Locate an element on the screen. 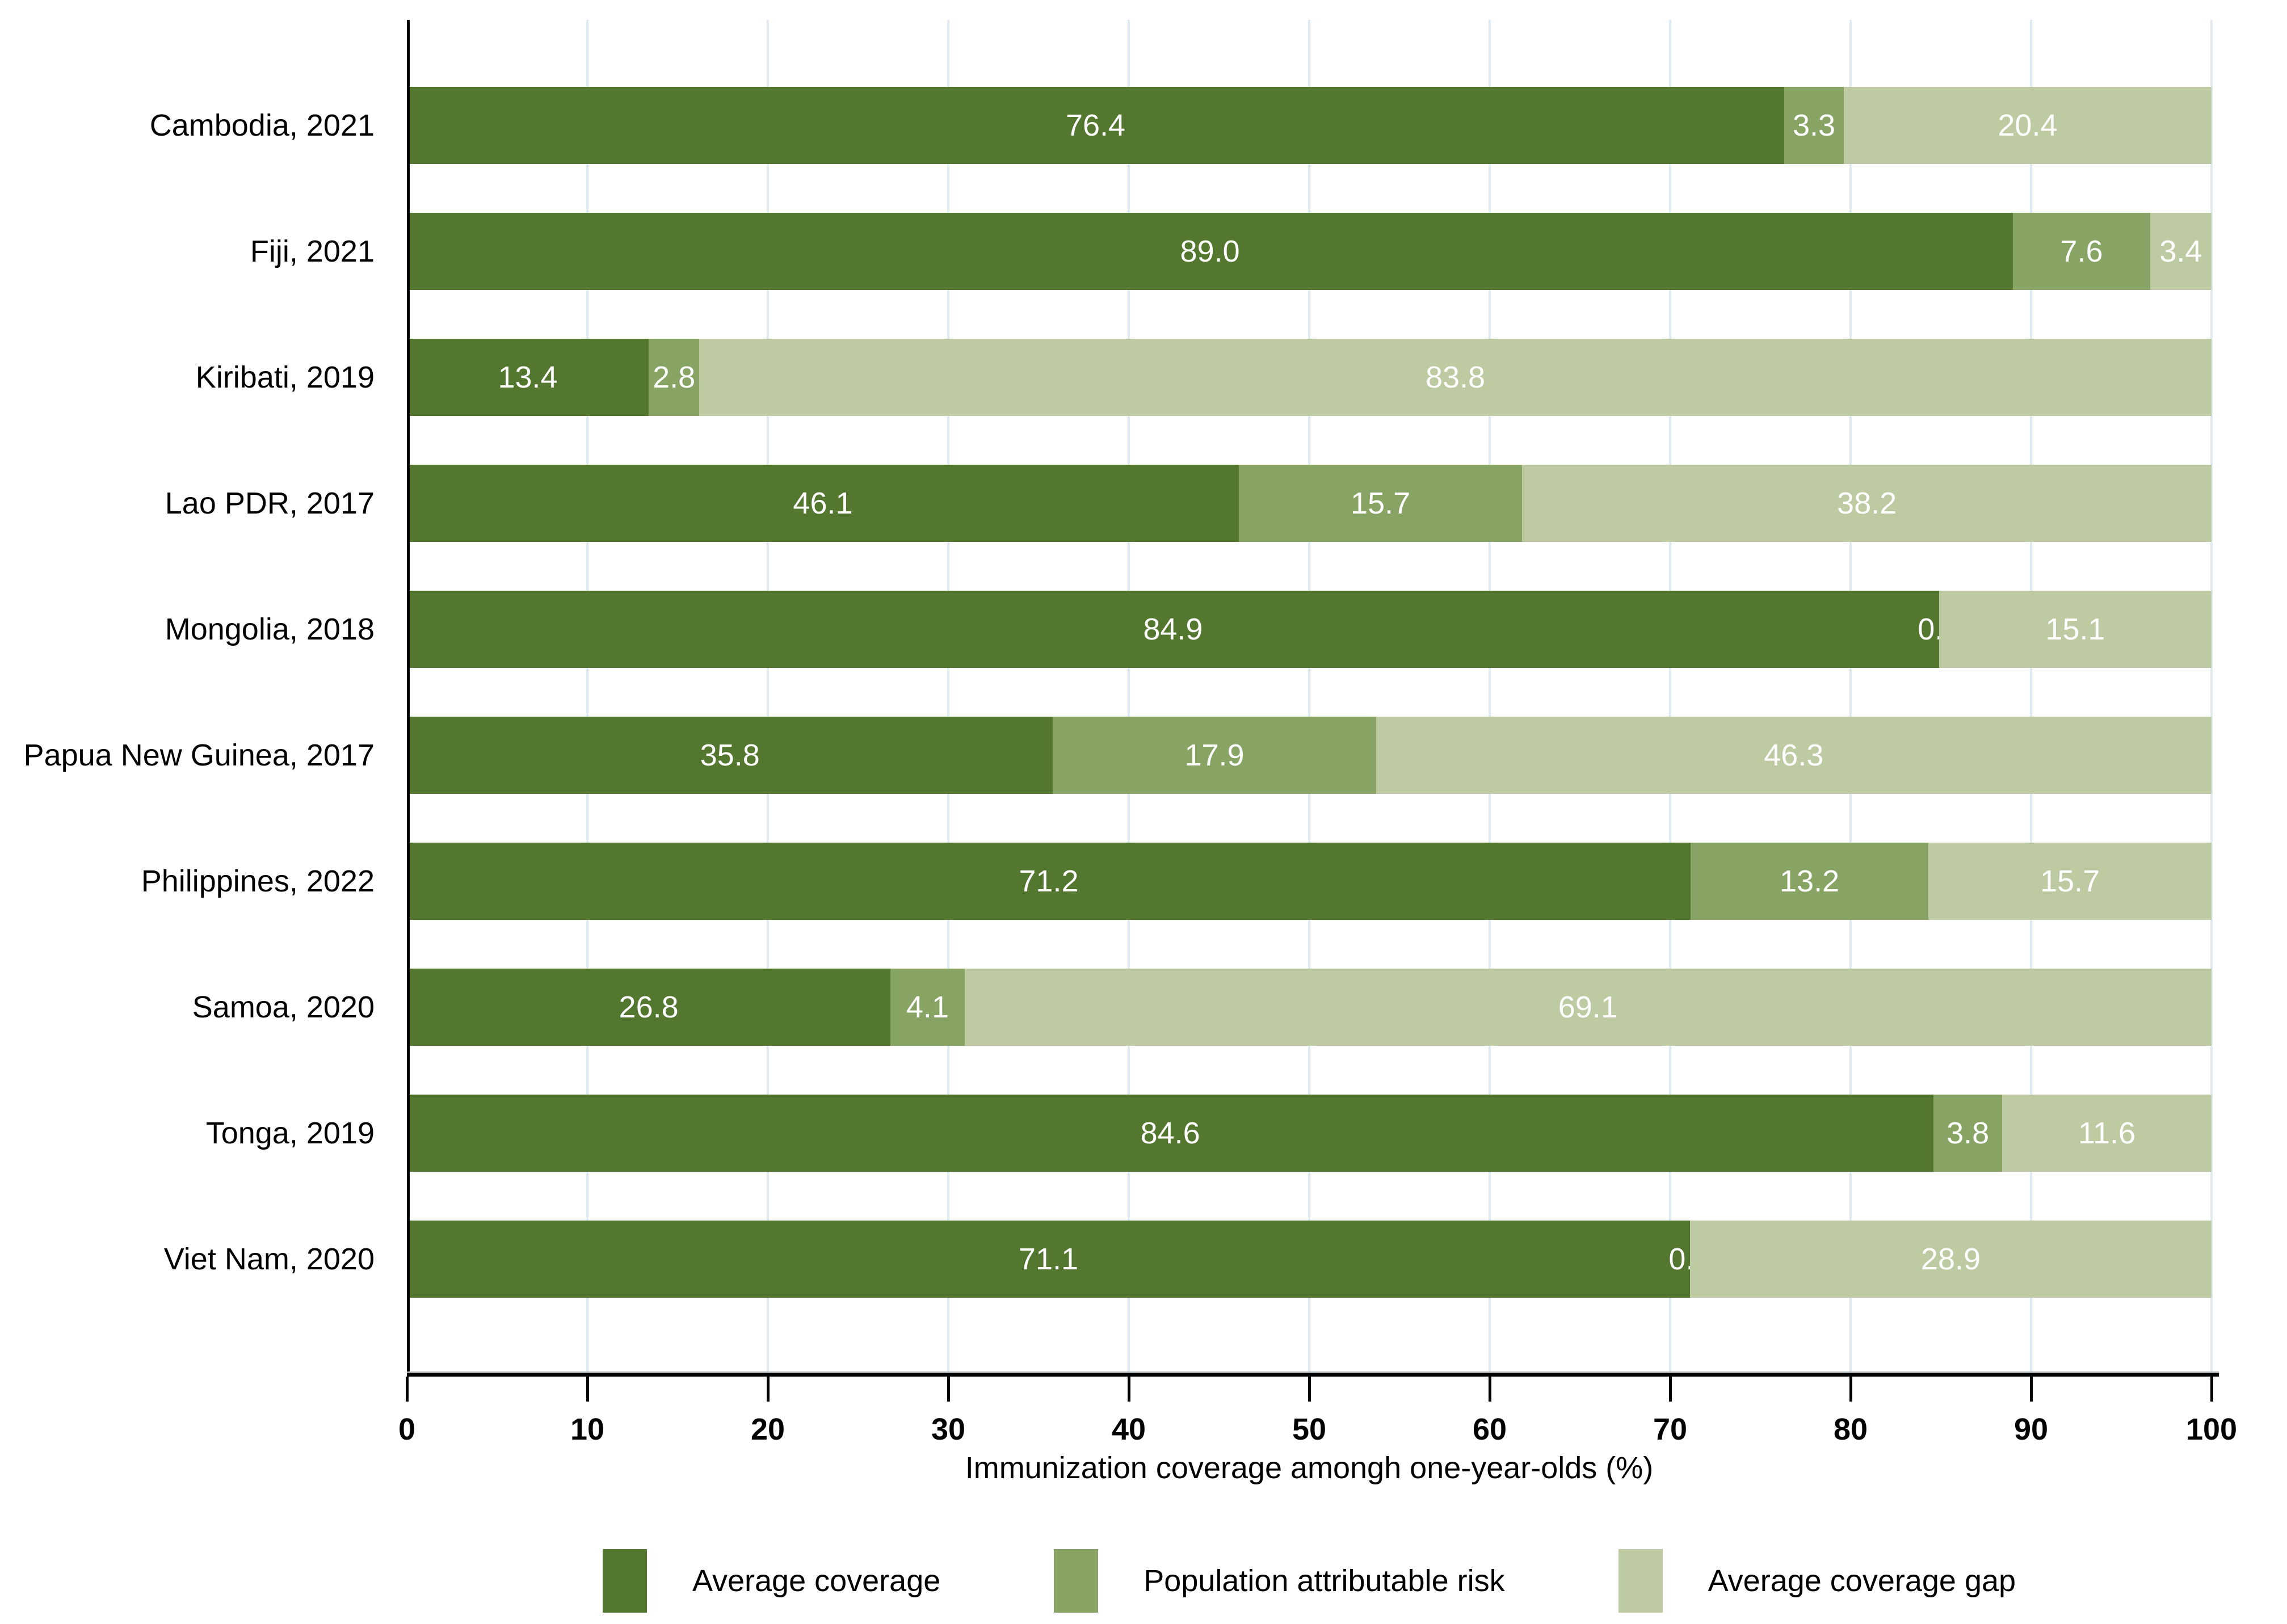 The width and height of the screenshot is (2287, 1624). bar-segment-average-coverage: 71.1 is located at coordinates (1048, 1259).